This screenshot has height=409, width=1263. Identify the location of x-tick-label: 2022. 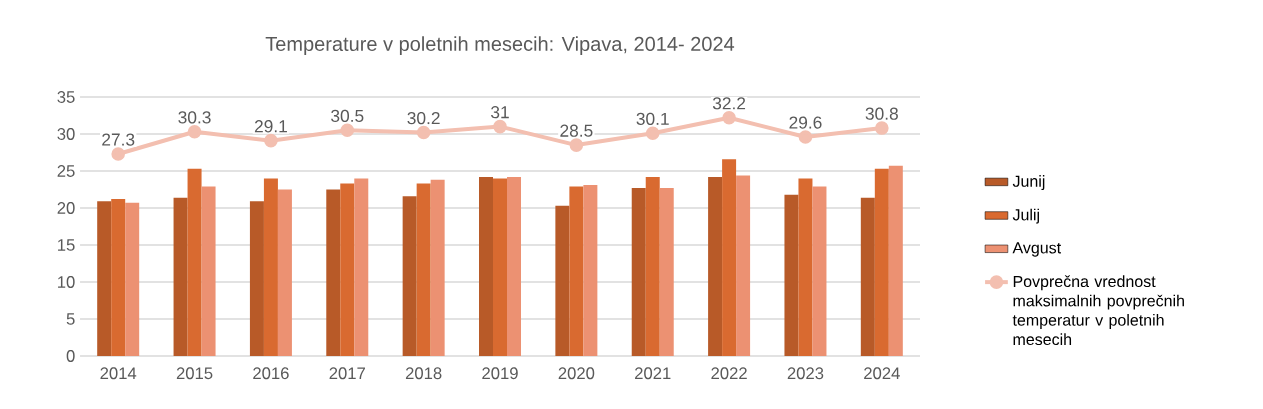
(729, 373).